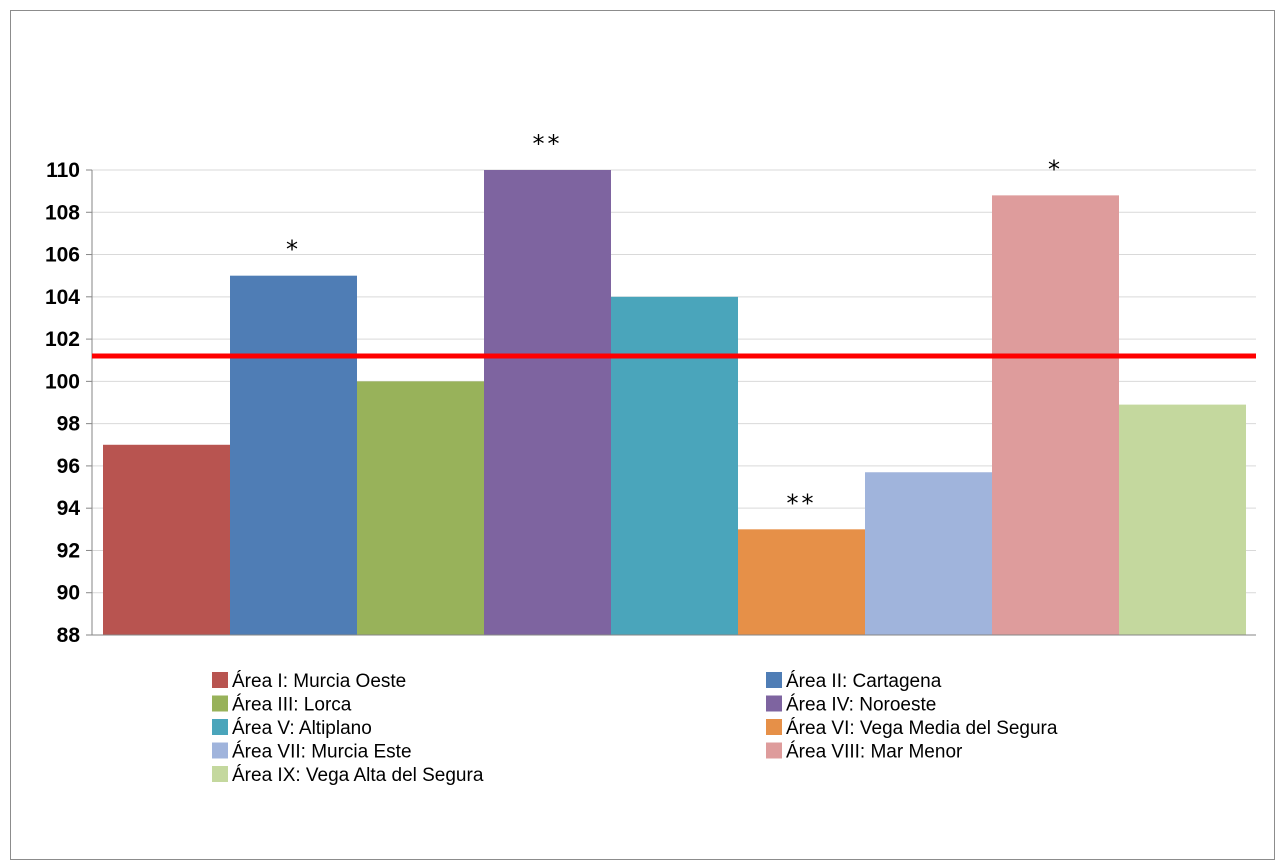 The image size is (1282, 860). Describe the element at coordinates (62, 255) in the screenshot. I see `y-tick-label: 106` at that location.